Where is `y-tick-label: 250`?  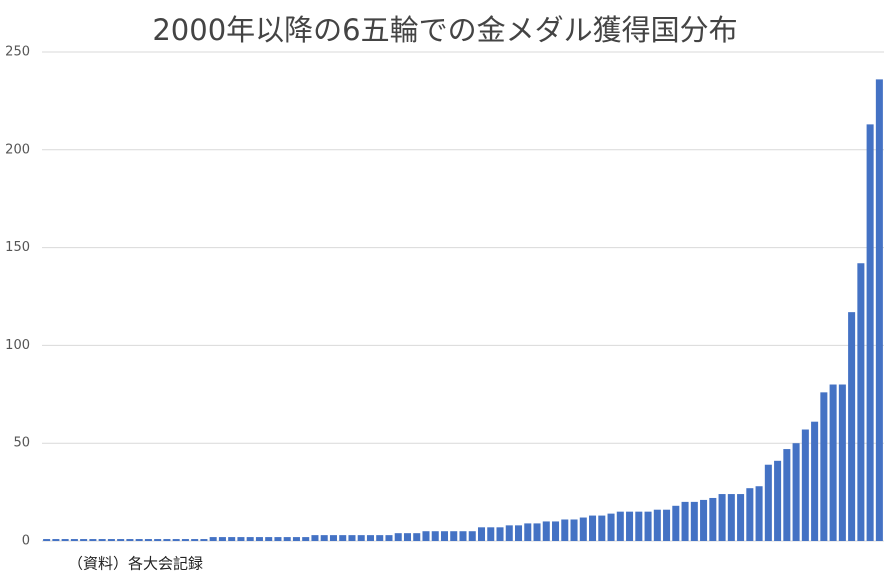
y-tick-label: 250 is located at coordinates (17, 52).